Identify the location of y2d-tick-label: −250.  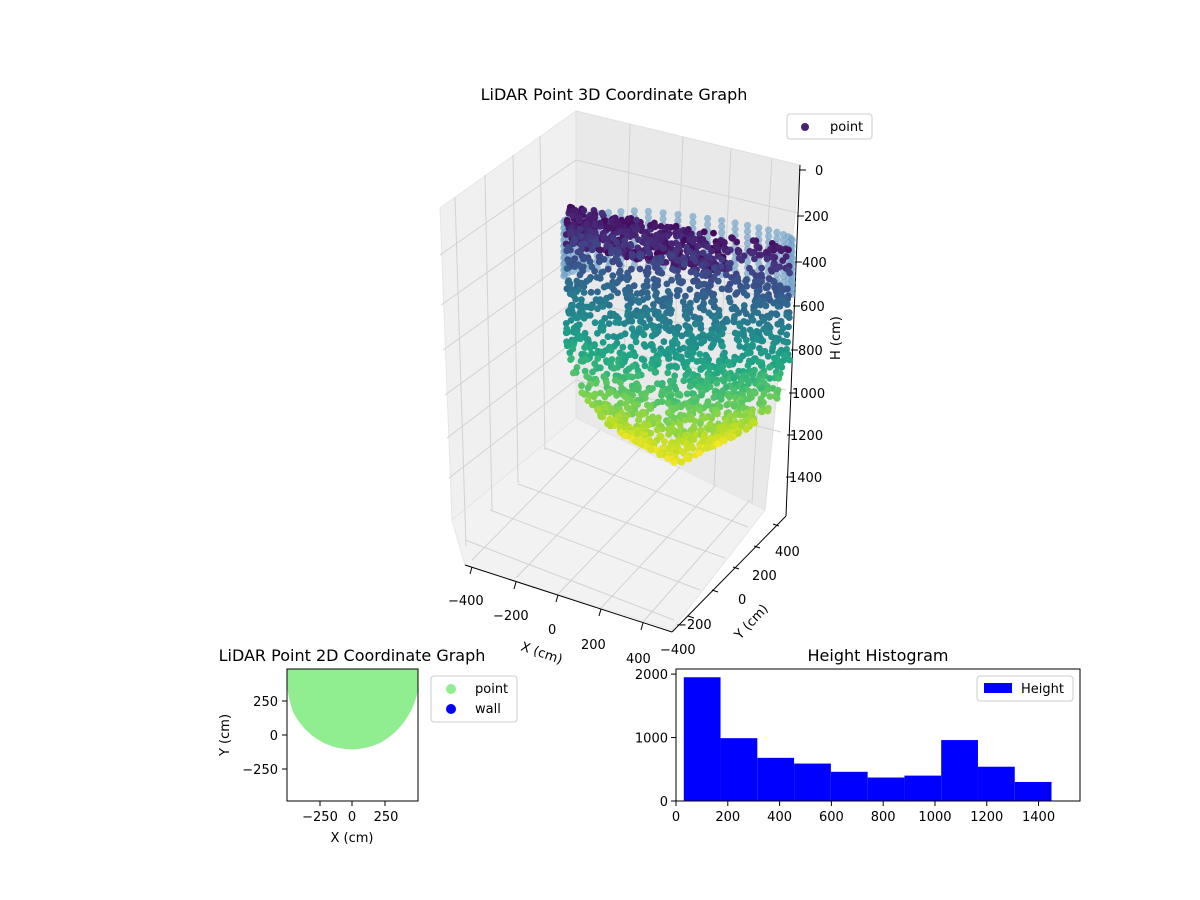
(260, 770).